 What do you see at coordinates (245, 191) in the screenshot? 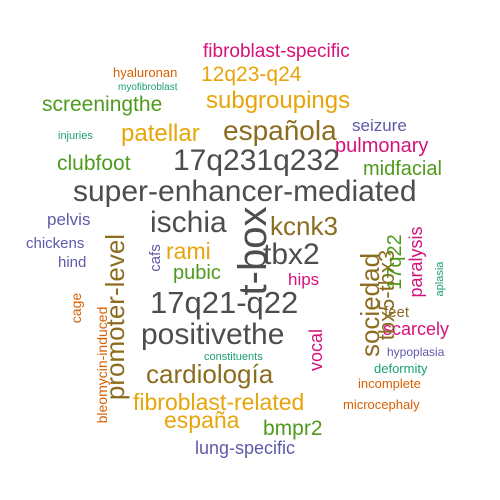
I see `word-super-enhancer-mediated: super-enhancer-mediated` at bounding box center [245, 191].